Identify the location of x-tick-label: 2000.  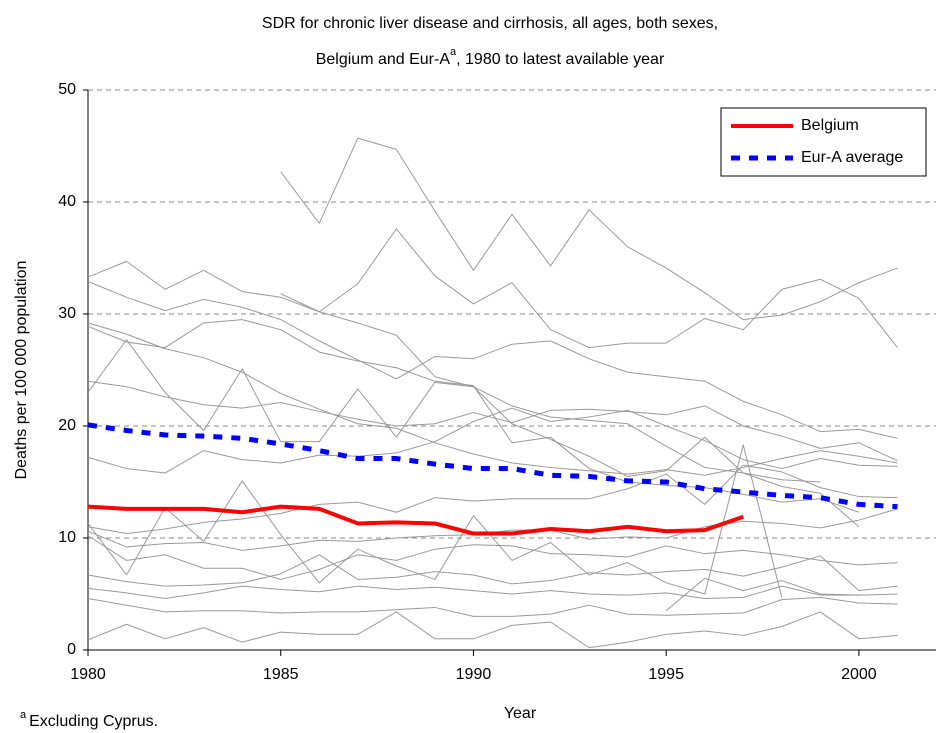
(859, 674).